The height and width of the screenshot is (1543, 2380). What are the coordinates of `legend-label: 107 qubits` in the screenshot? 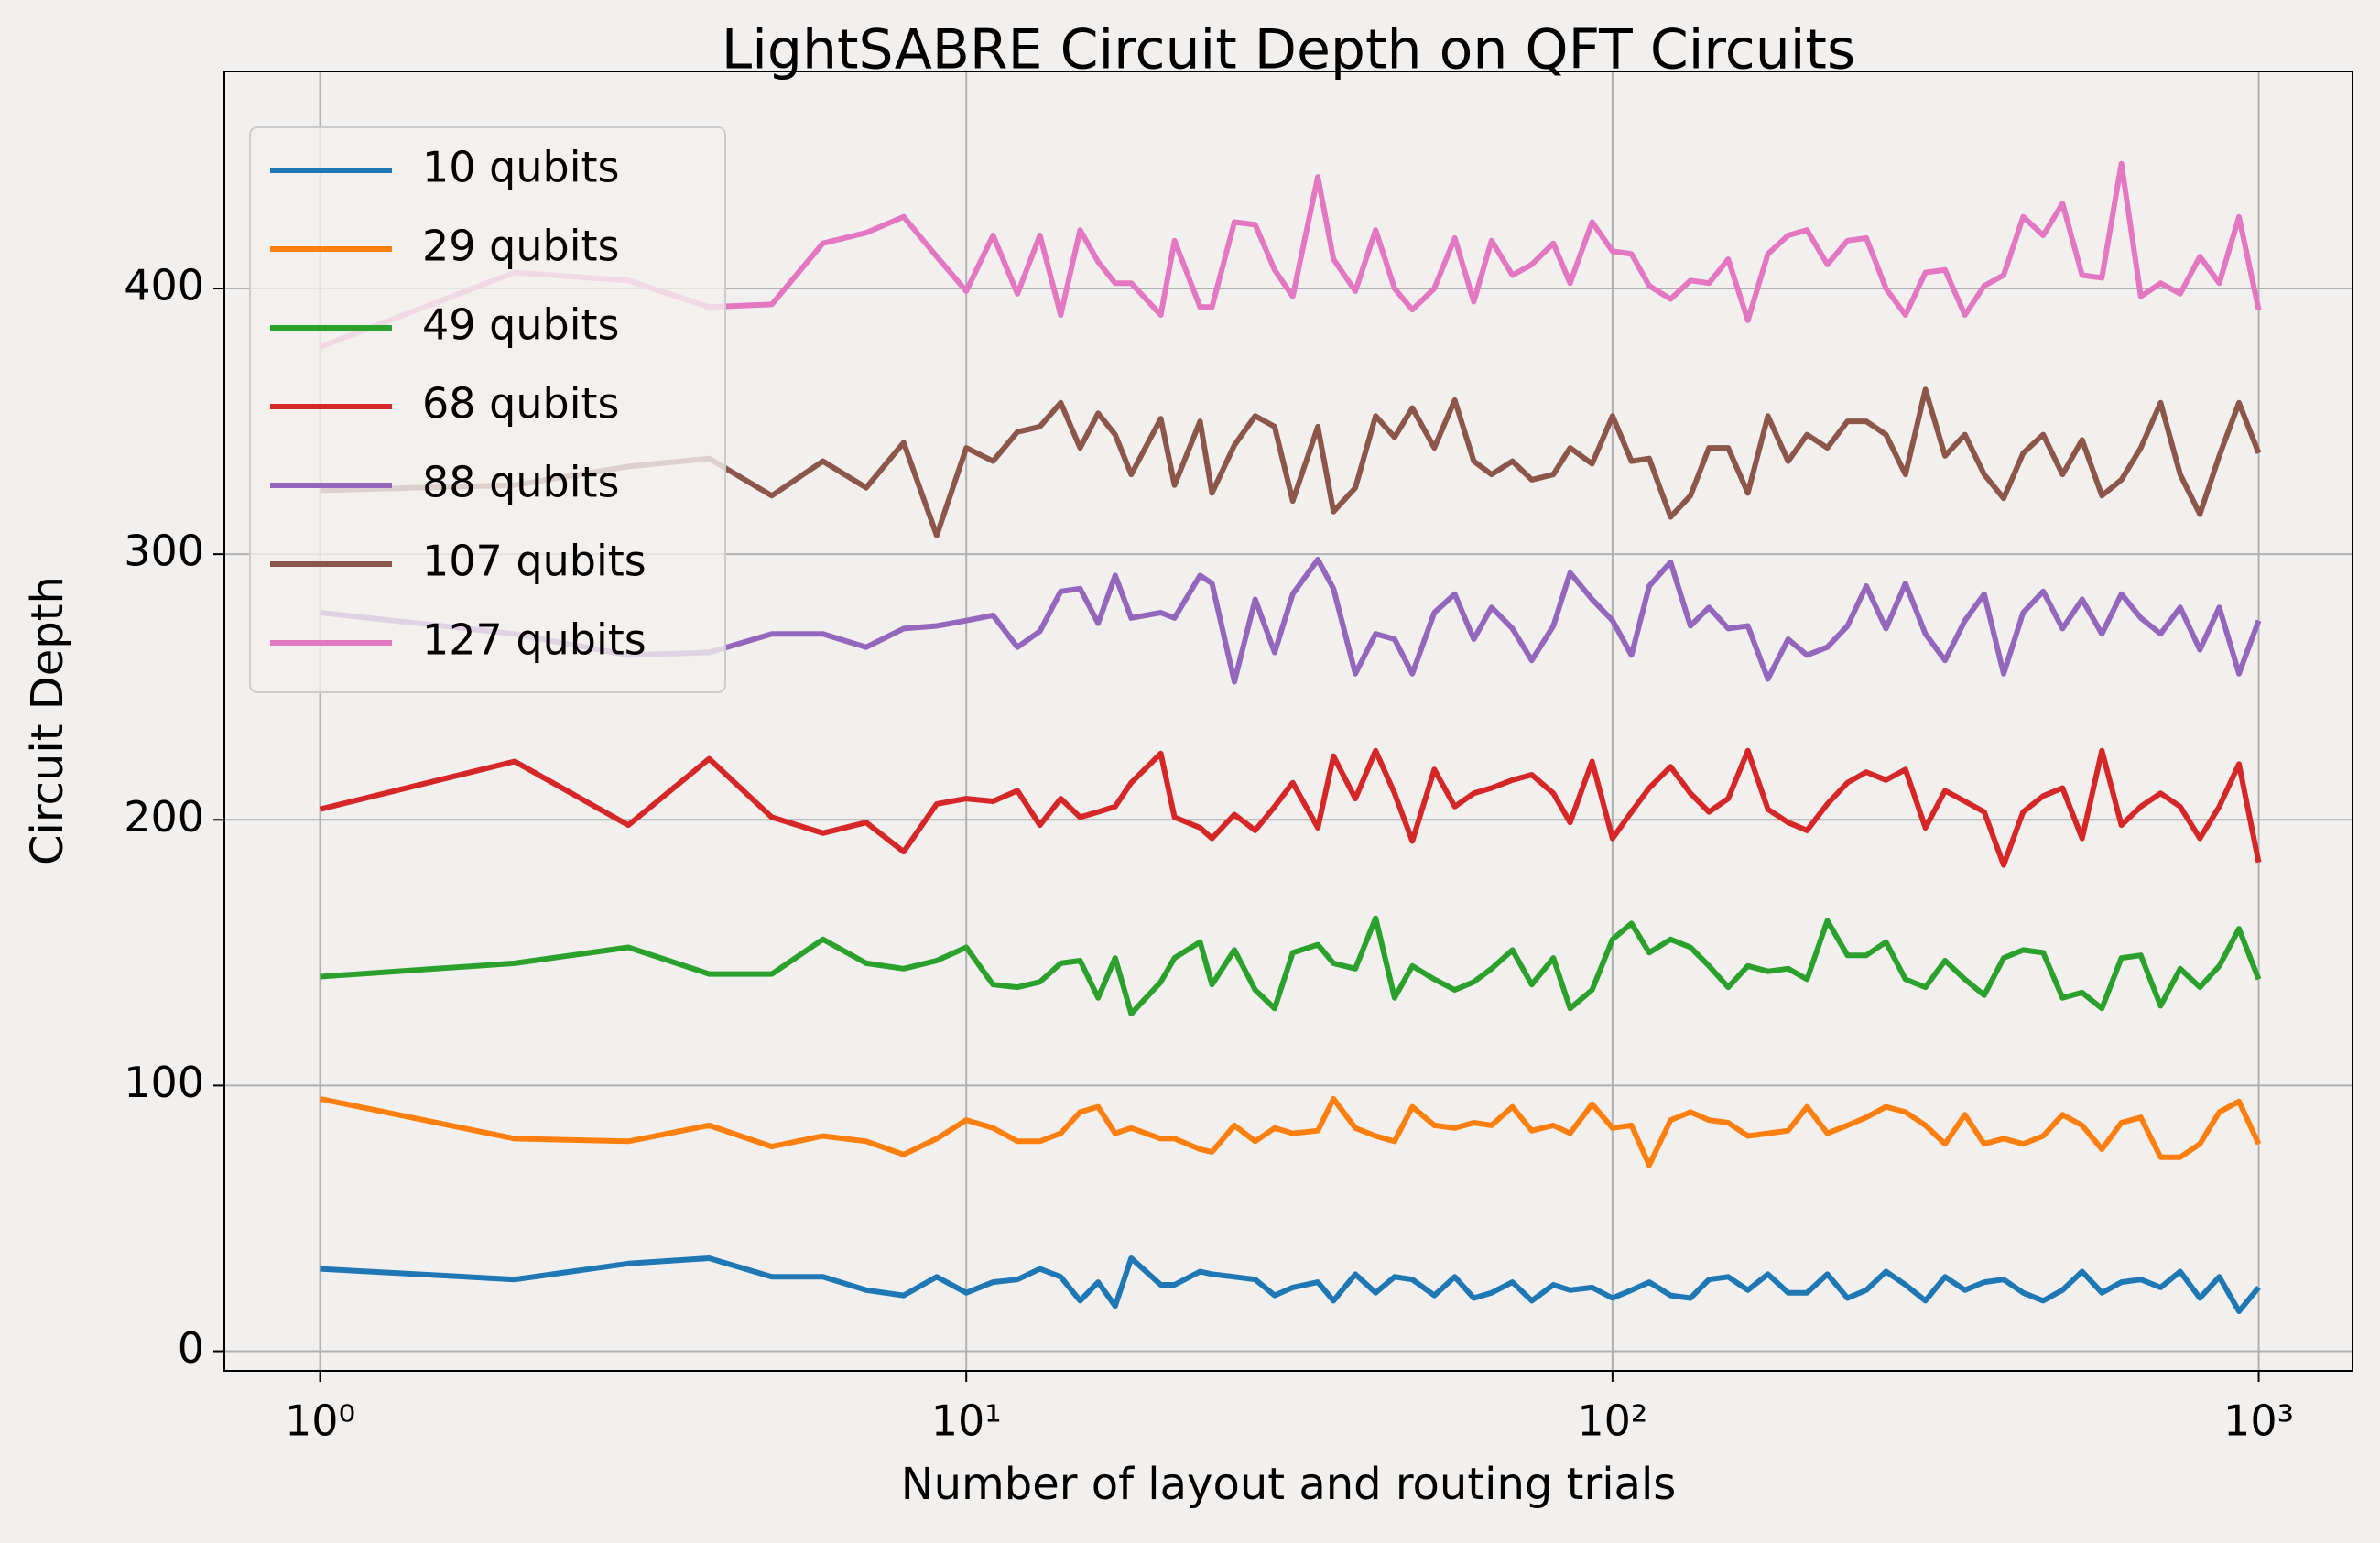 It's located at (534, 562).